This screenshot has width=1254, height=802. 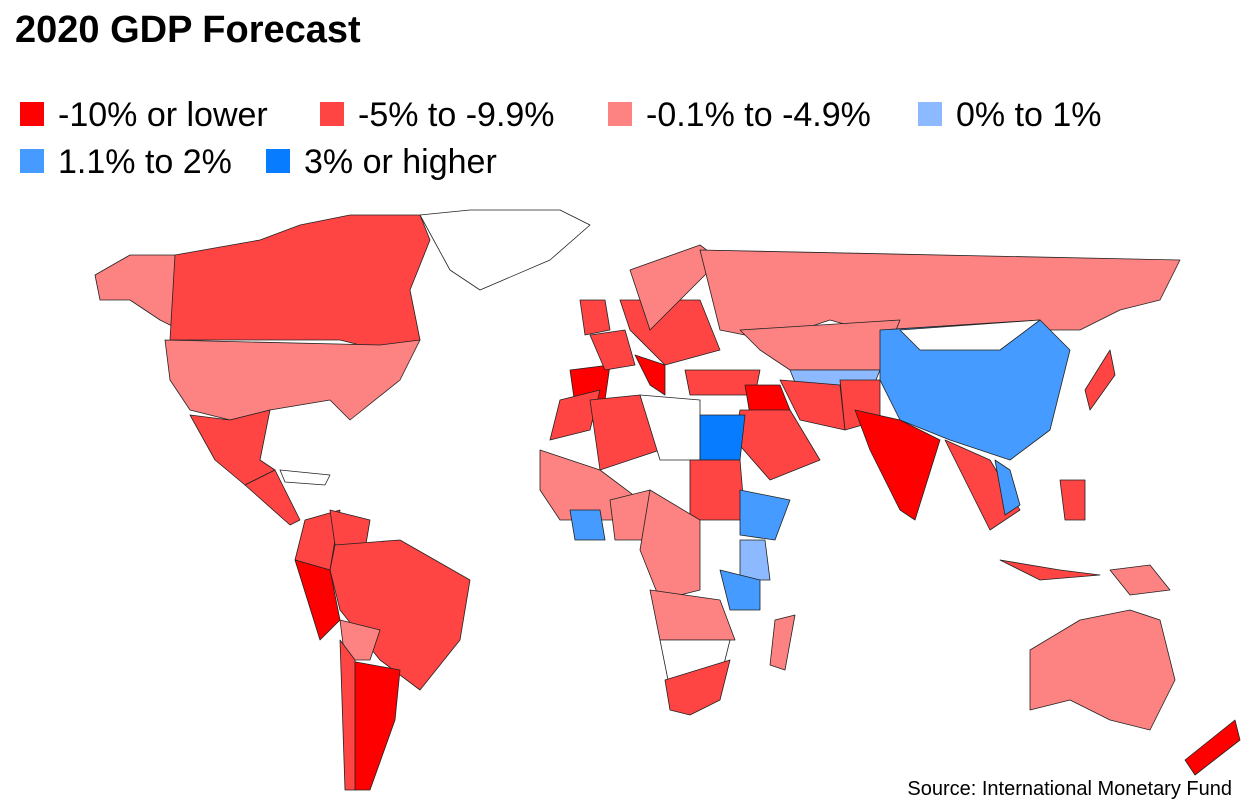 I want to click on legend-label: -0.1% to -4.9%, so click(x=758, y=115).